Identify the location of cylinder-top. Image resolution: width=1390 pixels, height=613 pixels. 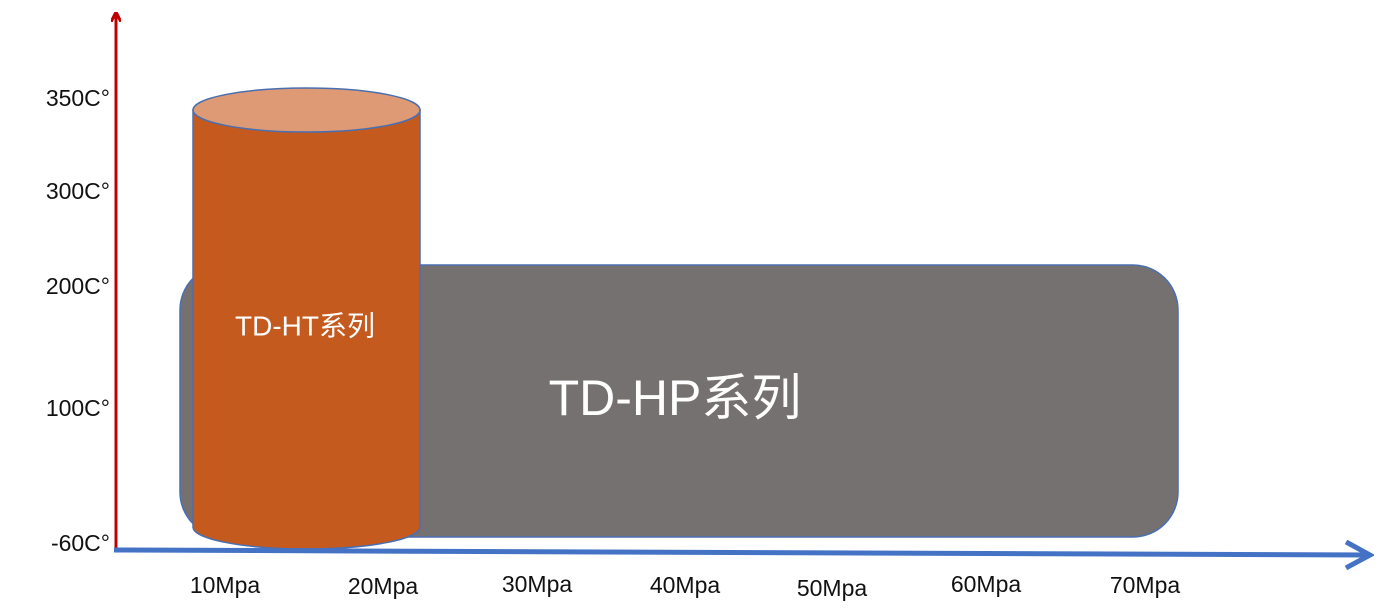
(306, 110).